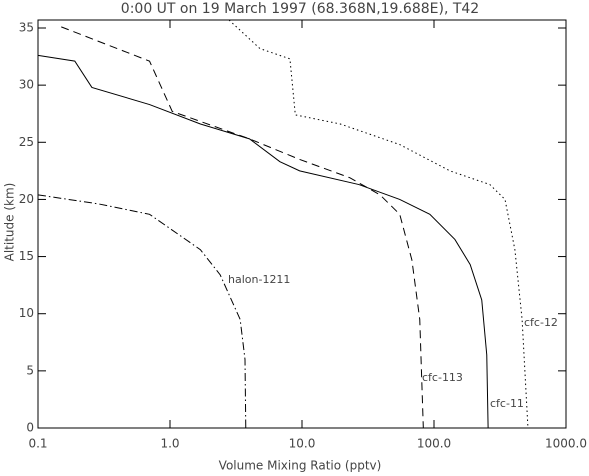 The height and width of the screenshot is (476, 589). Describe the element at coordinates (37, 444) in the screenshot. I see `x-tick-label: 0.1` at that location.